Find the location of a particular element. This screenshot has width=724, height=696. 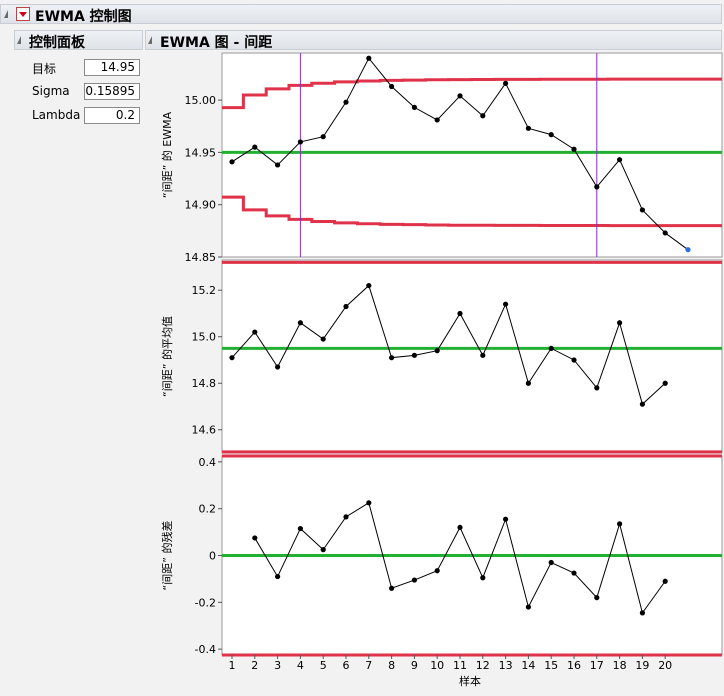

lambda-field: 0.2 is located at coordinates (112, 115).